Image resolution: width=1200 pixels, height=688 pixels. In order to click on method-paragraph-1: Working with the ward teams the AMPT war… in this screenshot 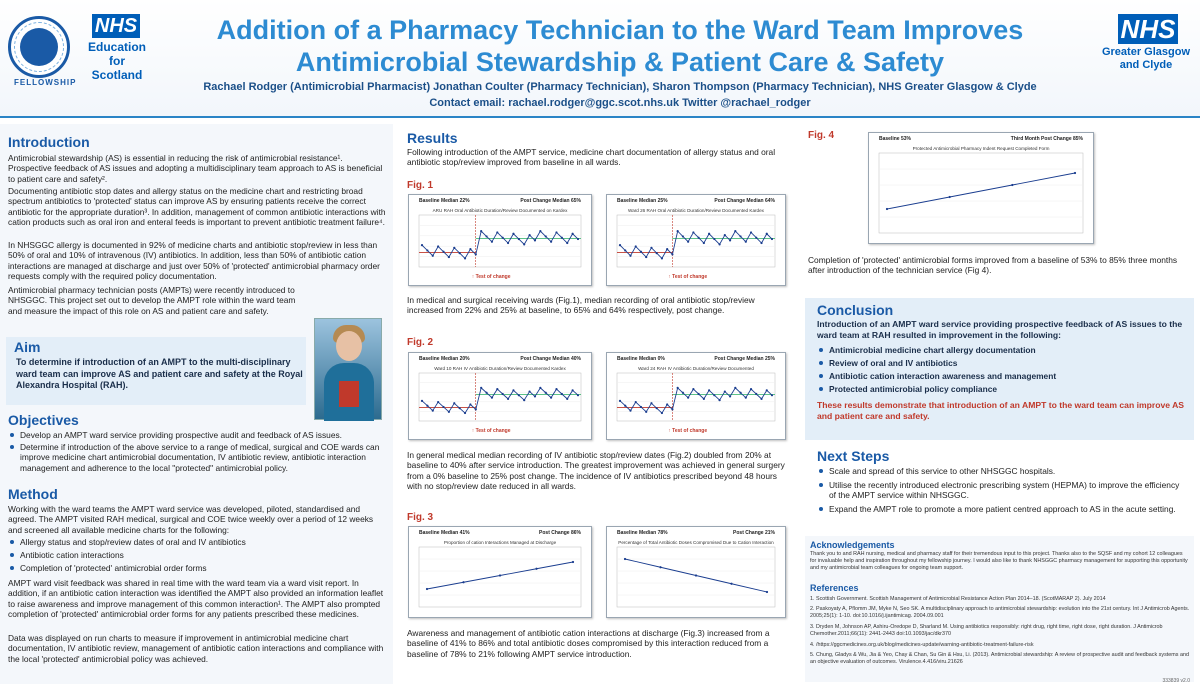, I will do `click(191, 519)`.